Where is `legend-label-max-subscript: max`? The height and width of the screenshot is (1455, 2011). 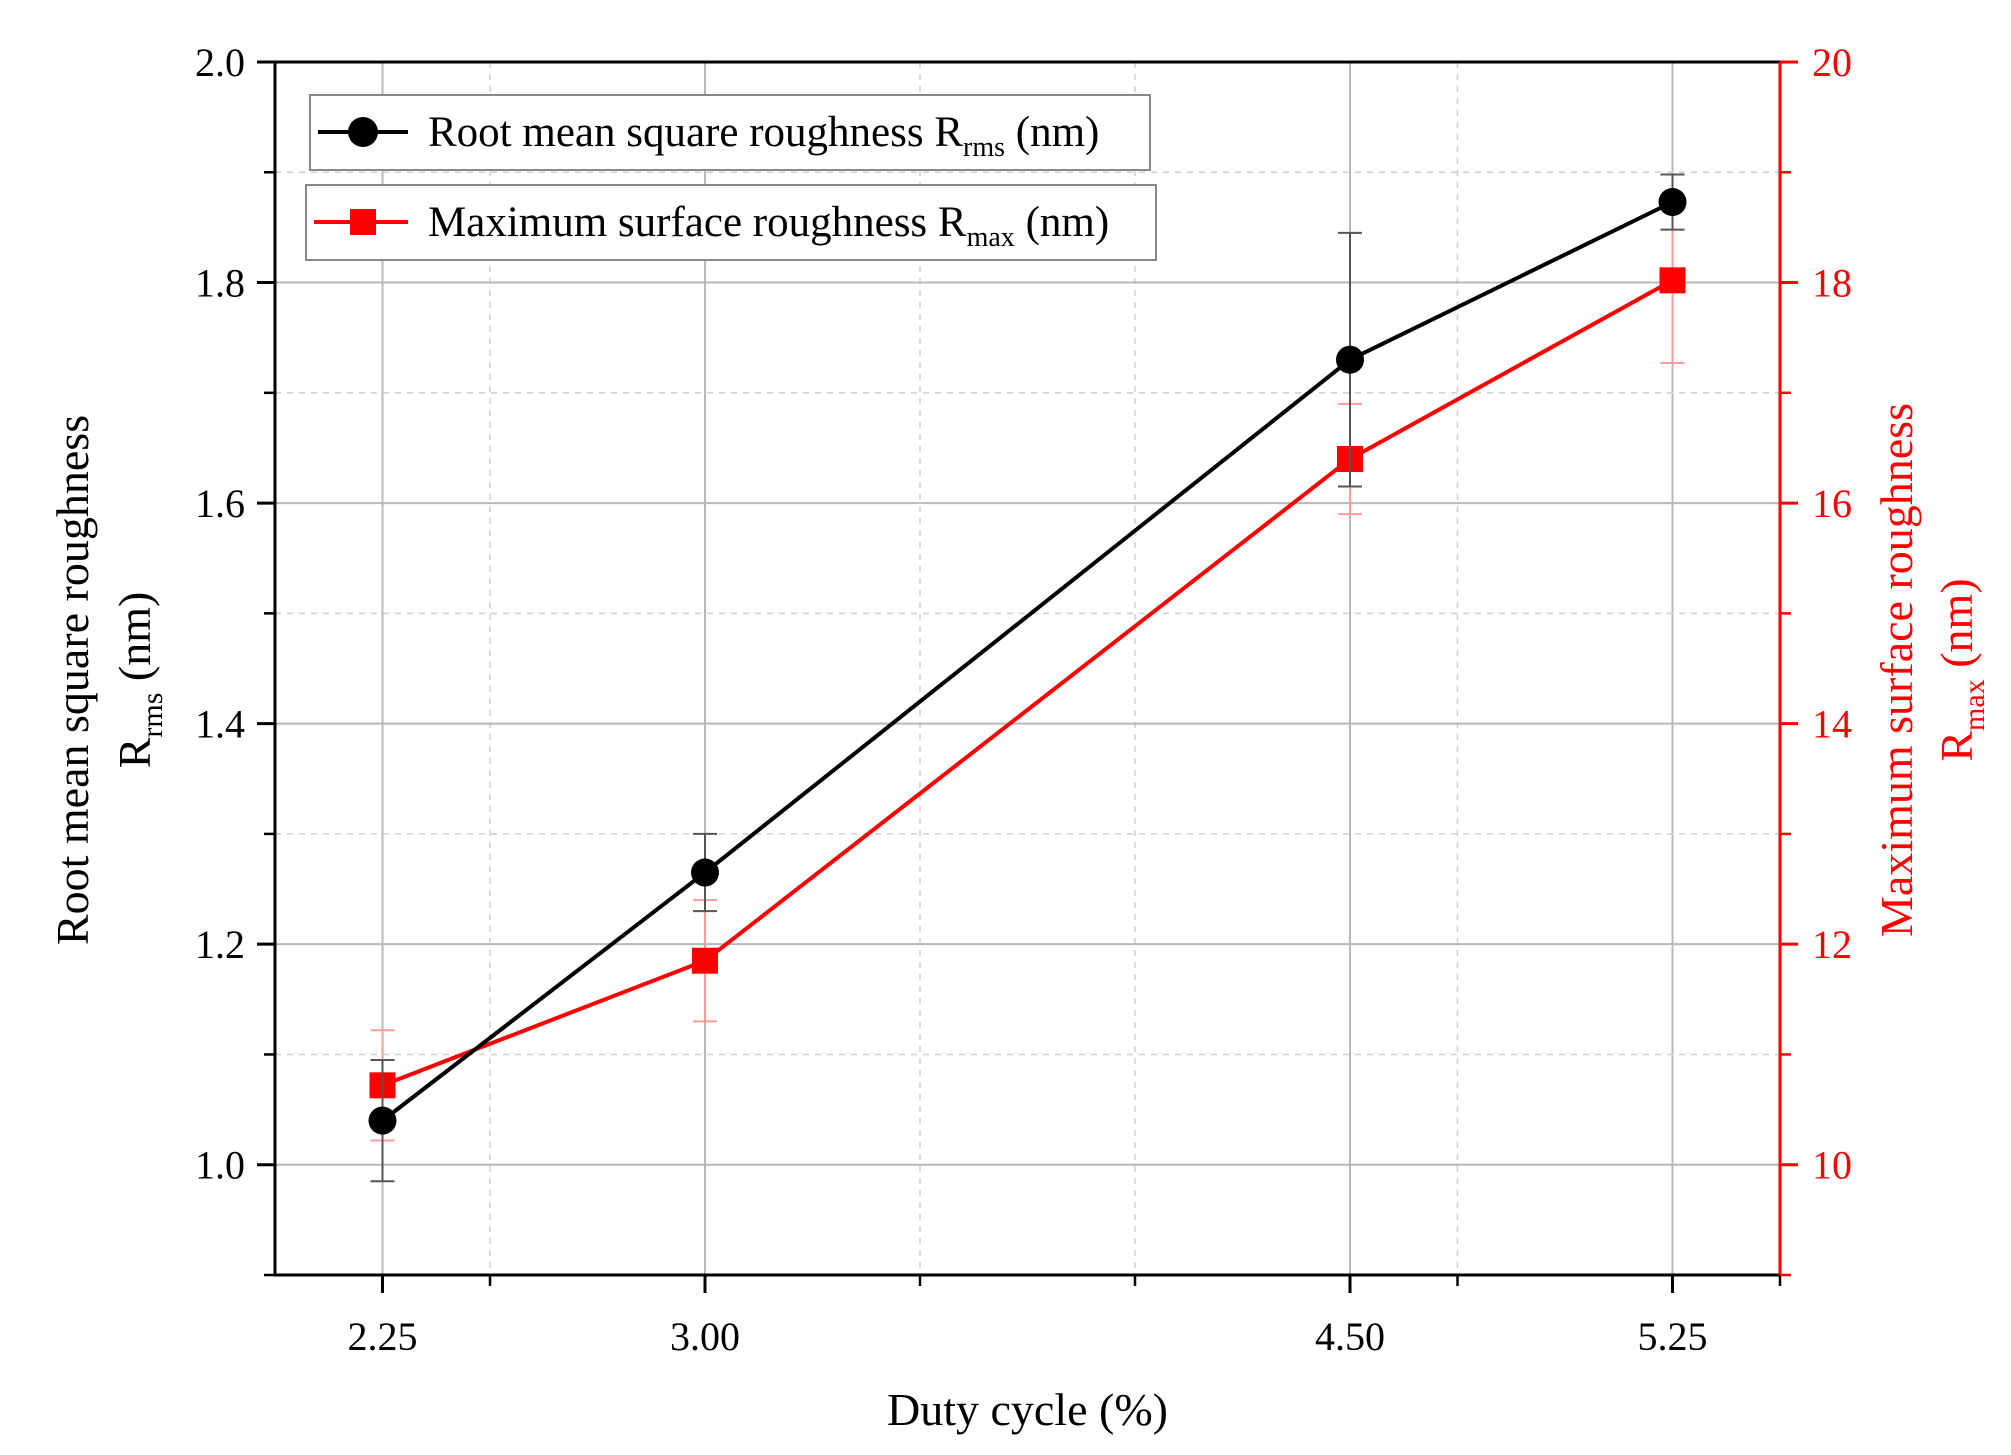 legend-label-max-subscript: max is located at coordinates (991, 237).